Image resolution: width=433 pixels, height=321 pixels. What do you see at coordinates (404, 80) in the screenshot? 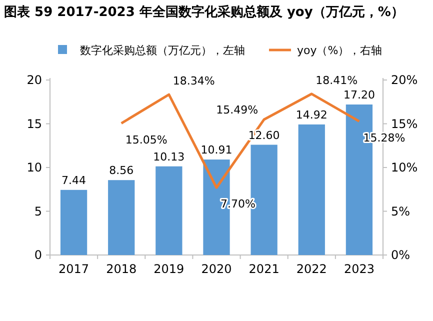
I see `y2-tick-label: 20%` at bounding box center [404, 80].